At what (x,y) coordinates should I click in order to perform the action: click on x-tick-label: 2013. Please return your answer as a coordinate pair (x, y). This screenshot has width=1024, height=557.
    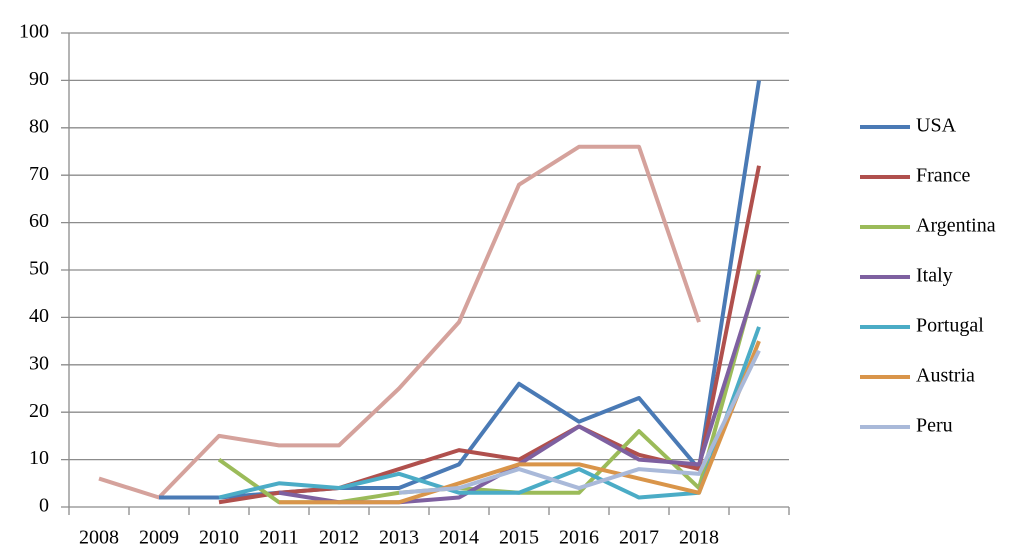
    Looking at the image, I should click on (399, 538).